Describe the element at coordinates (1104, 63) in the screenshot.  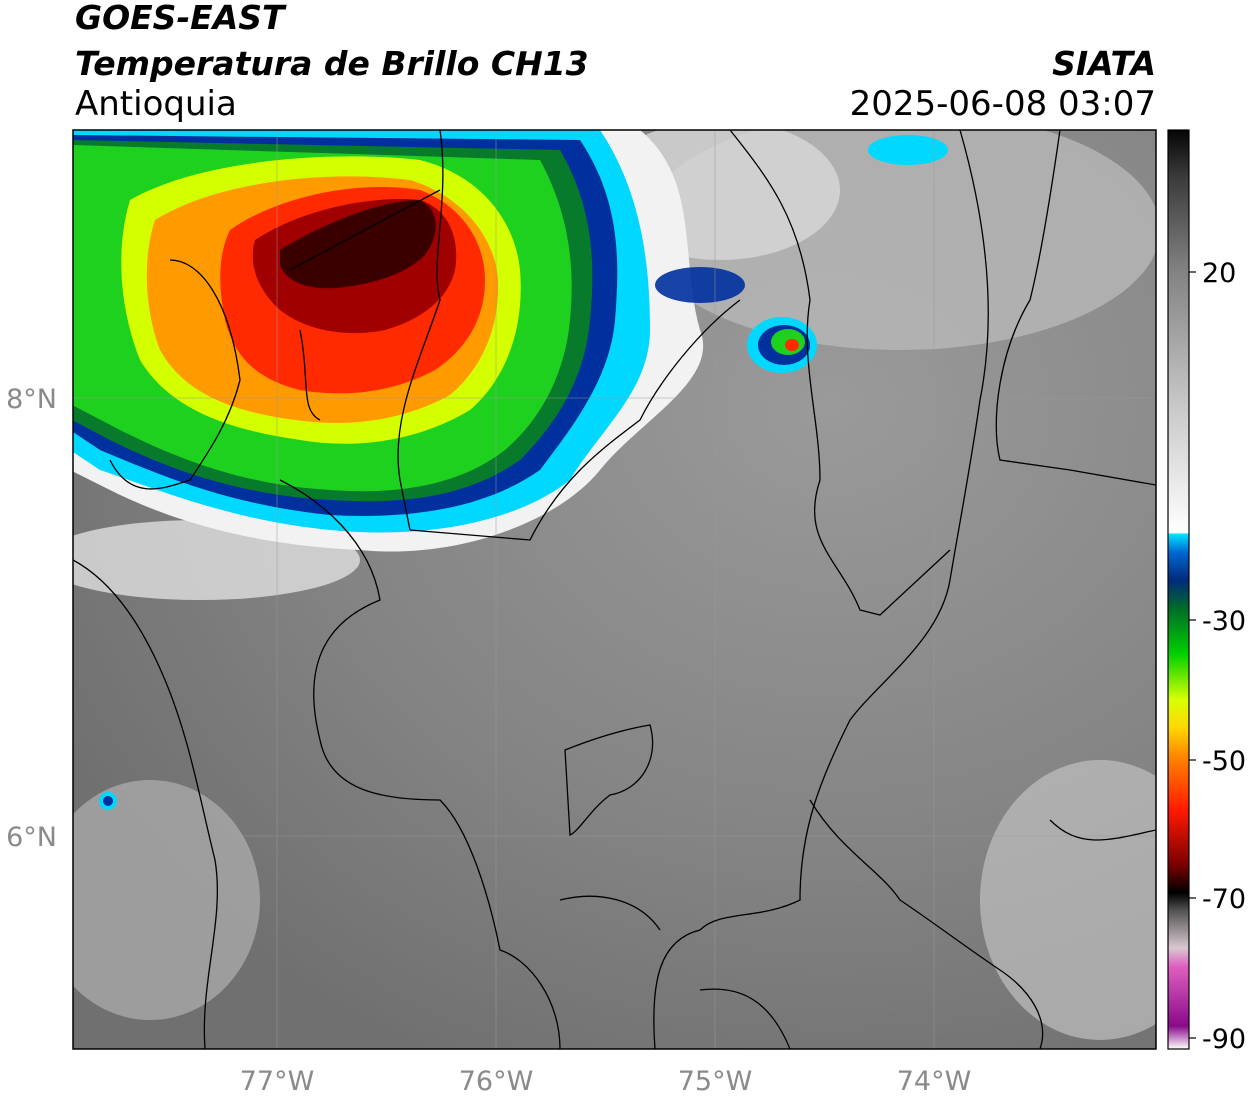
I see `brand-label: SIATA` at that location.